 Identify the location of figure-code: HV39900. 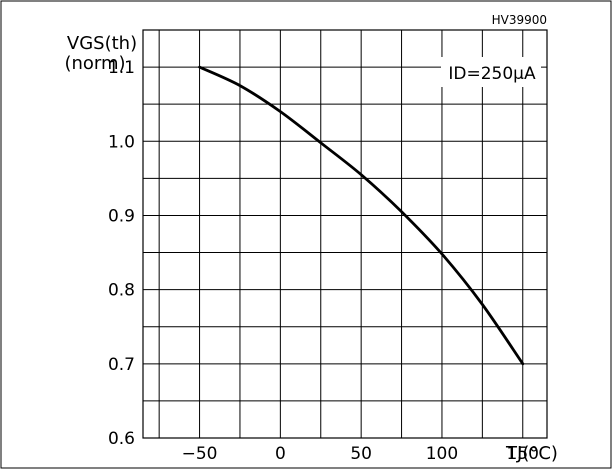
(519, 20).